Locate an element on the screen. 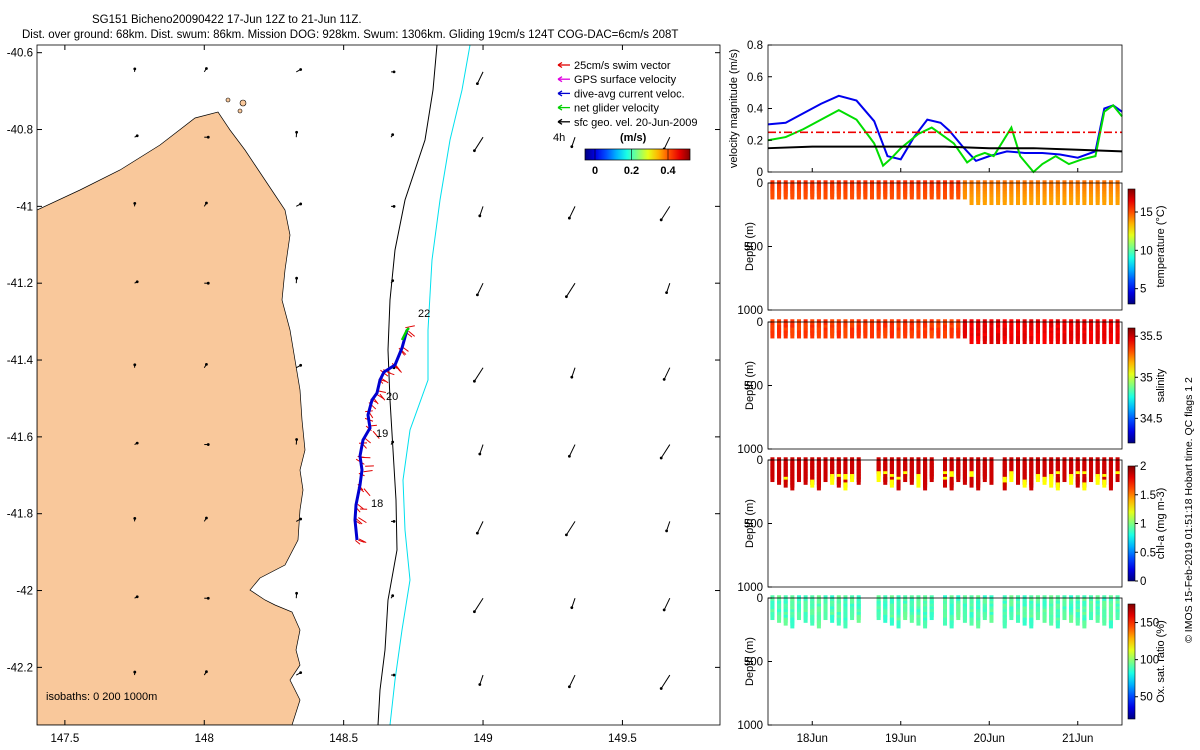 The height and width of the screenshot is (750, 1200). map-ytick-label: -41.6 is located at coordinates (20, 438).